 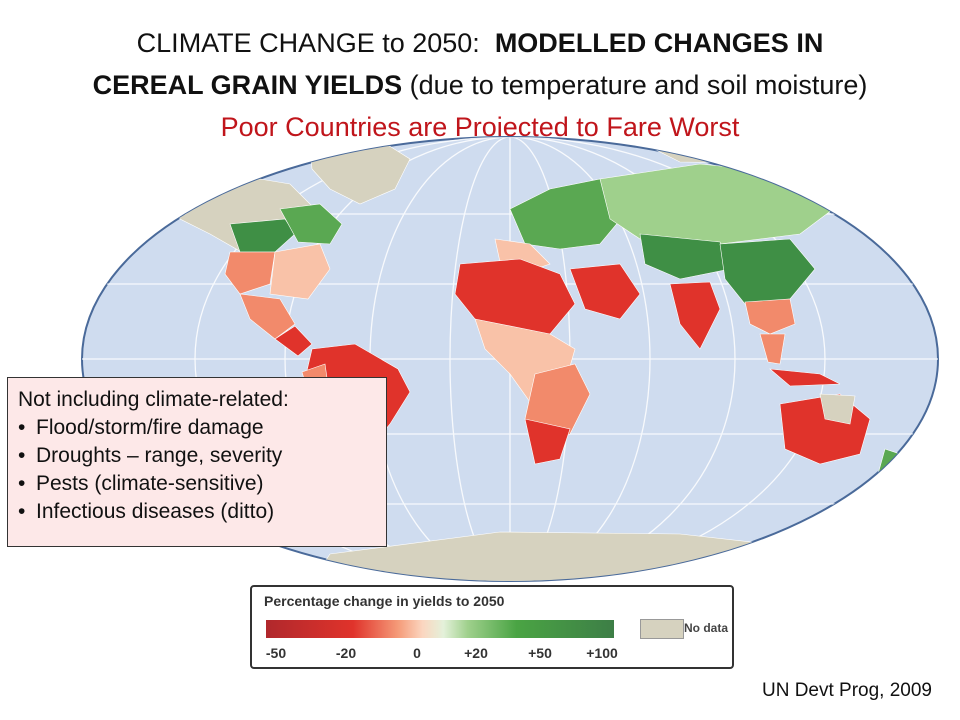 What do you see at coordinates (760, 151) in the screenshot?
I see `arctic-russia` at bounding box center [760, 151].